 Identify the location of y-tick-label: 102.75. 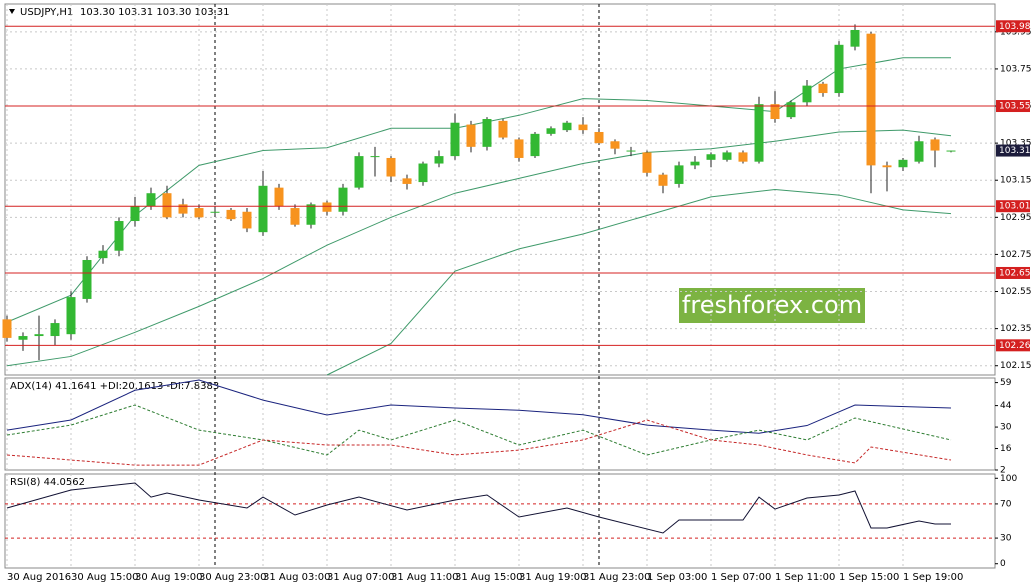
(1016, 255).